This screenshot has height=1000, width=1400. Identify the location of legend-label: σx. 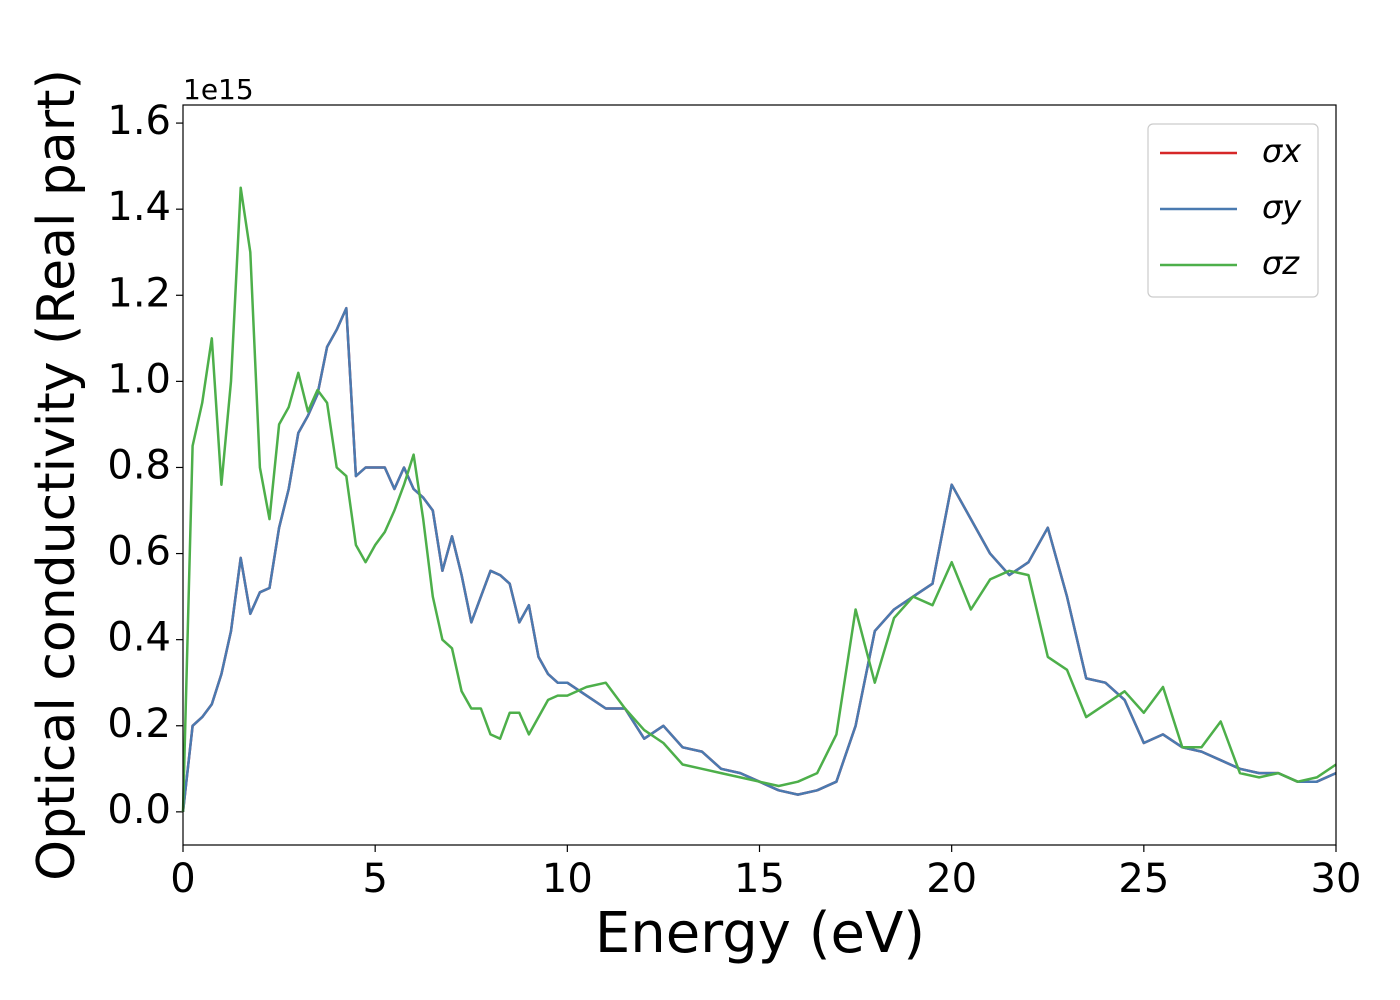
(1282, 151).